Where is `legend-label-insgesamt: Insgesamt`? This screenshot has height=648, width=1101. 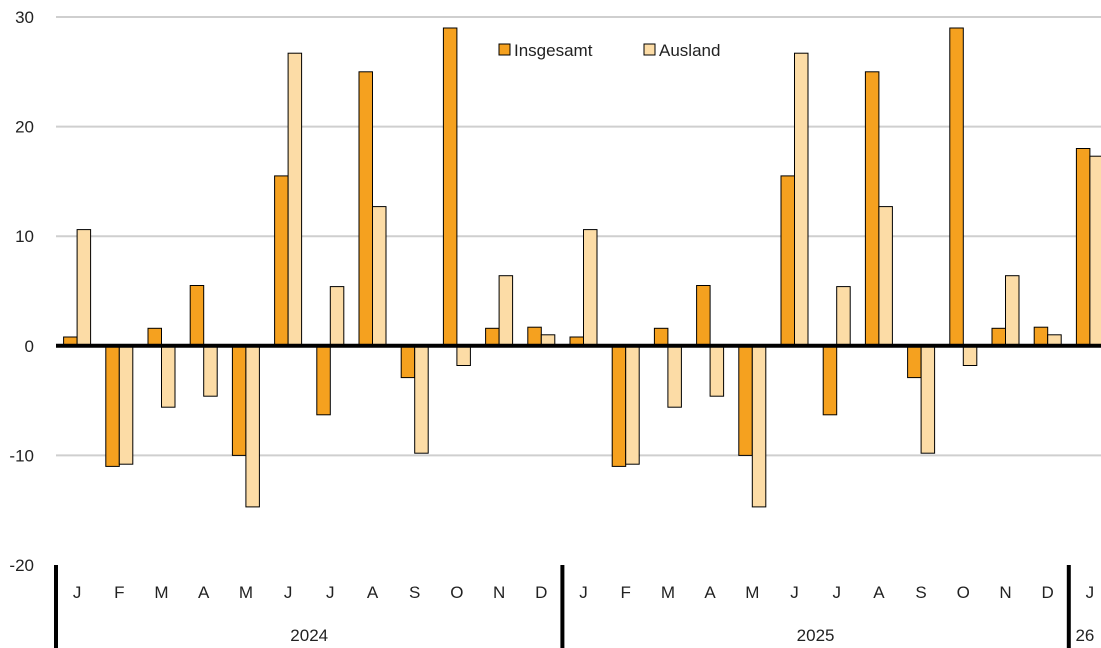 legend-label-insgesamt: Insgesamt is located at coordinates (553, 50).